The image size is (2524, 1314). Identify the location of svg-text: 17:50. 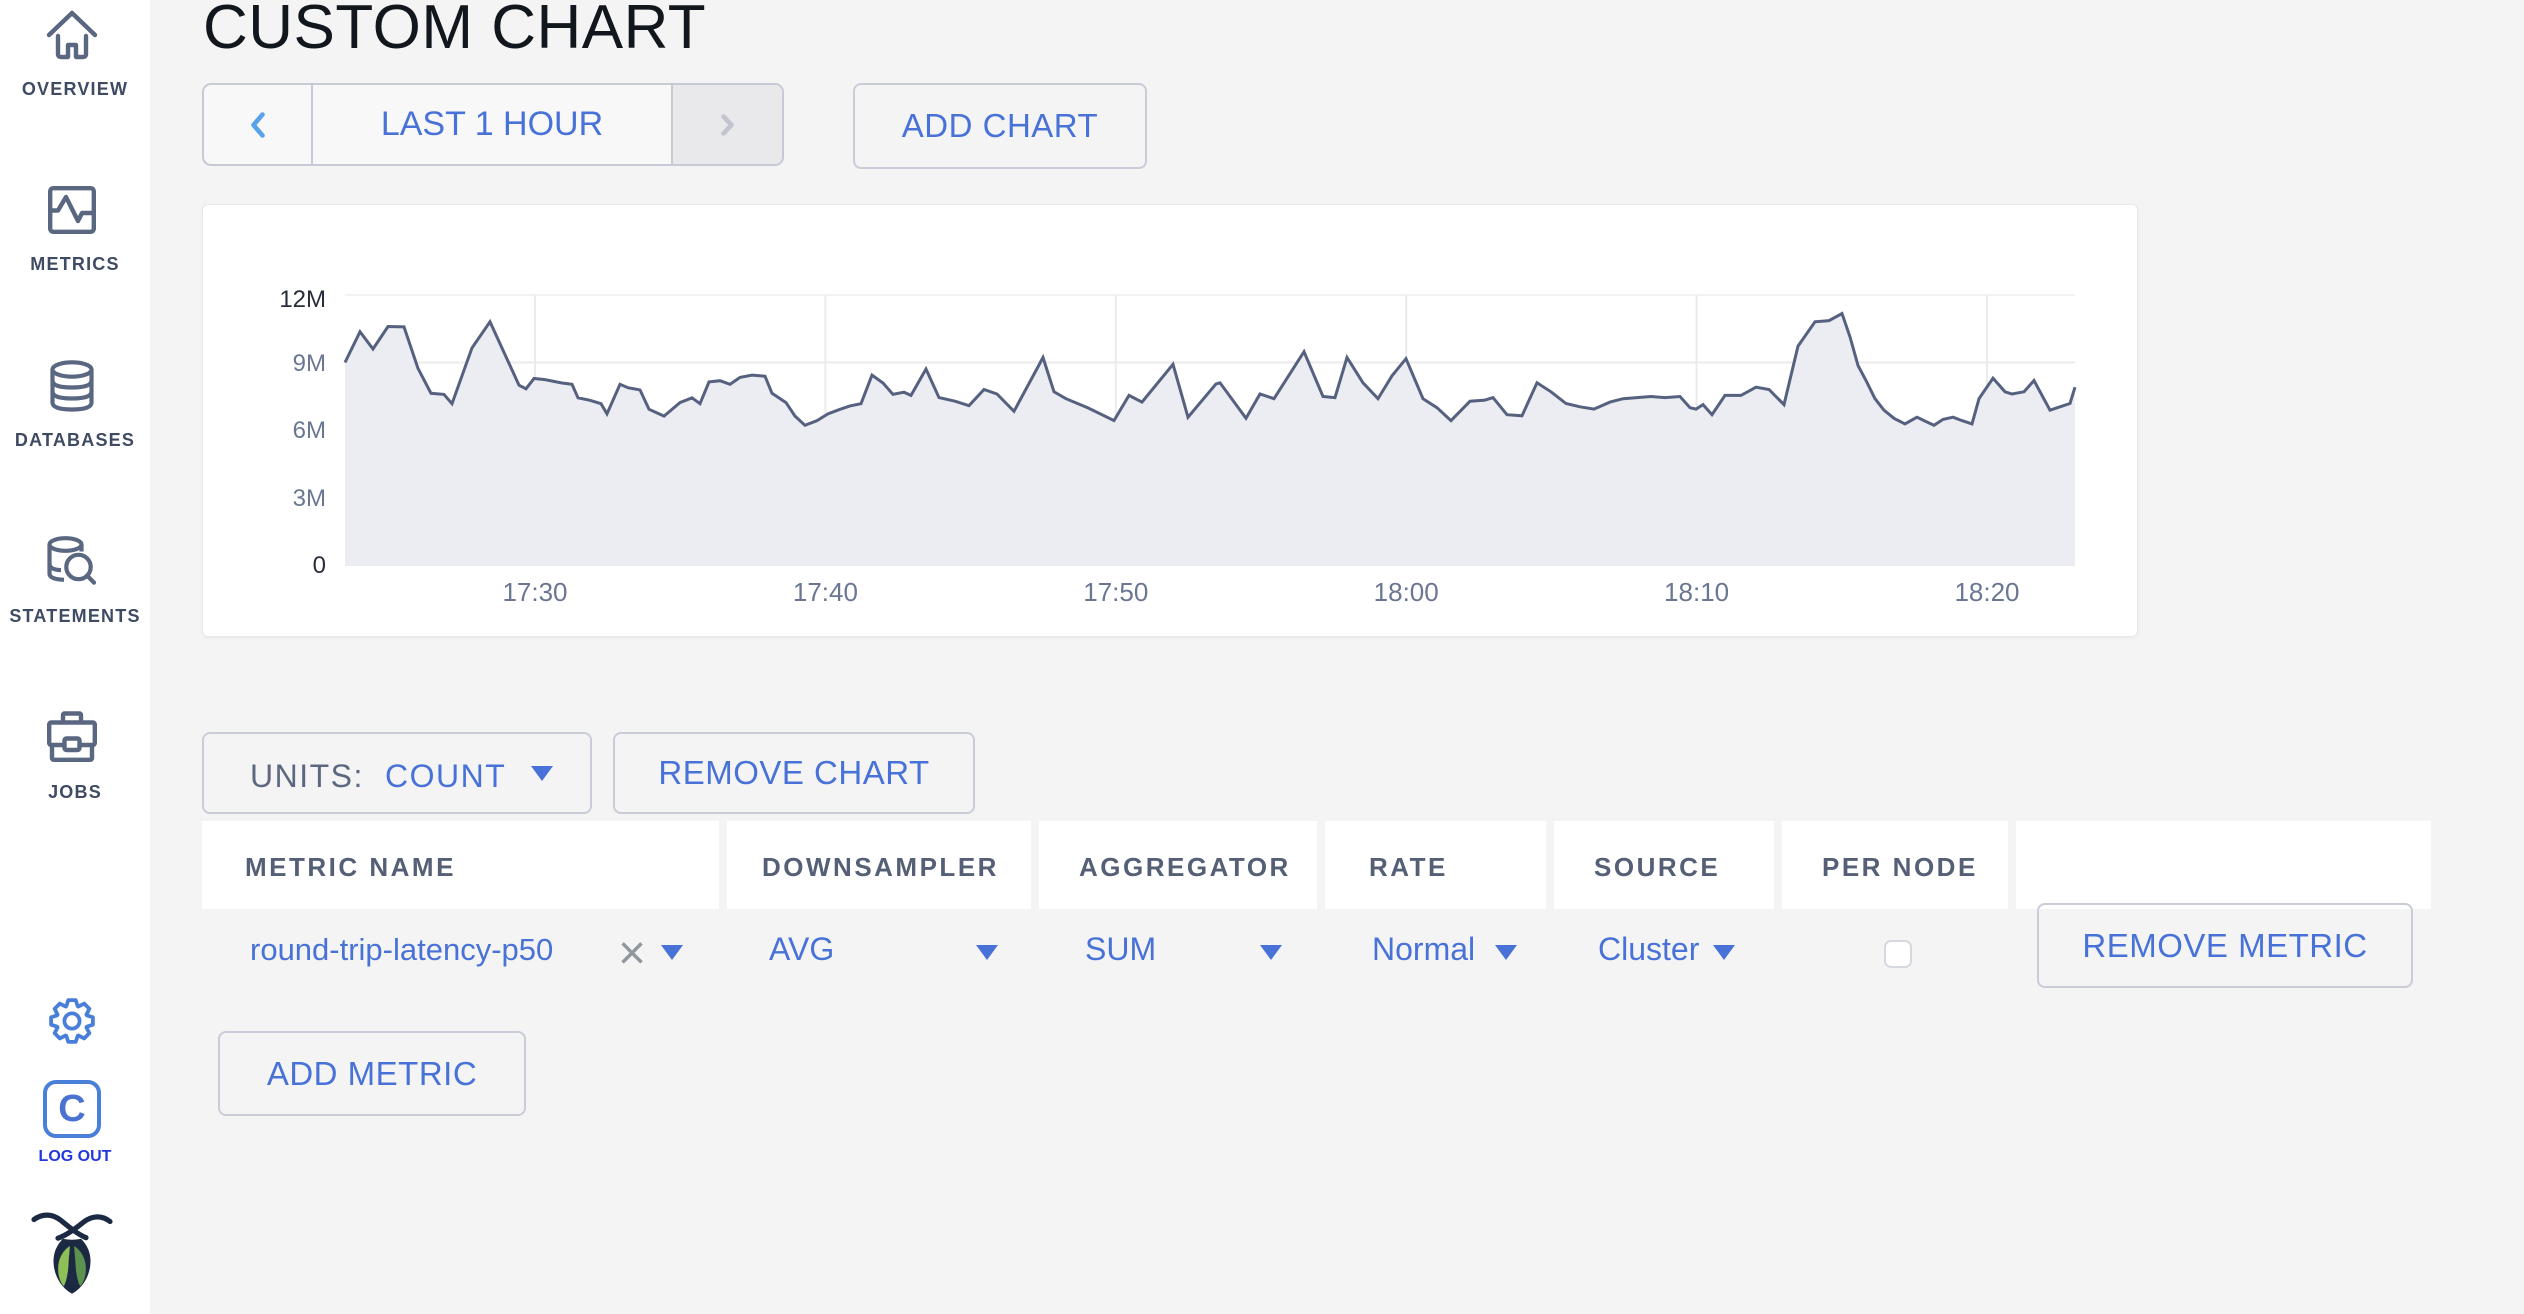
(1115, 592).